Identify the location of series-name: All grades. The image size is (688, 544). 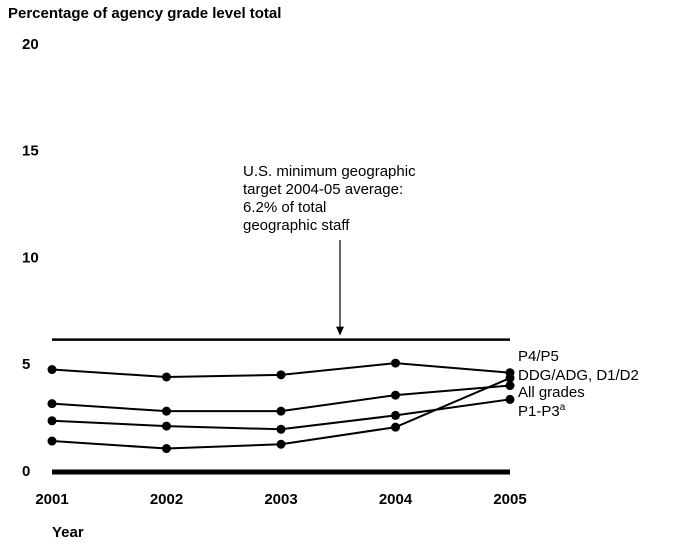
(551, 392).